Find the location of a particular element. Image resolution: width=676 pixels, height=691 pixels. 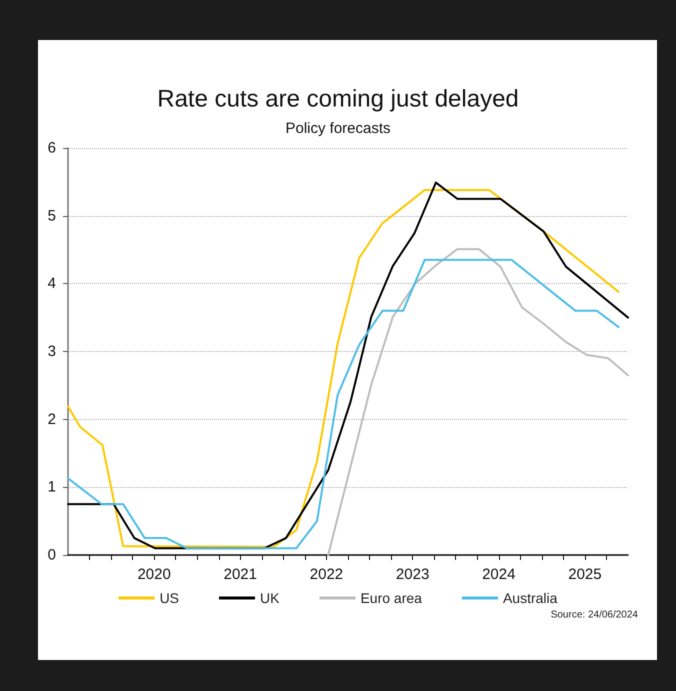

legend-label: US is located at coordinates (170, 598).